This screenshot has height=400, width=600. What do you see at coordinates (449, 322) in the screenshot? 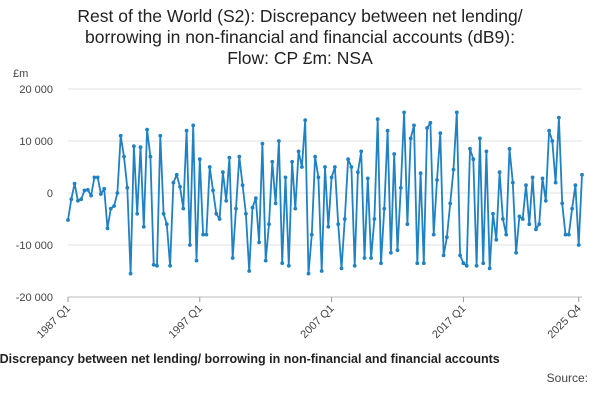
I see `x-tick-label: 2017 Q1` at bounding box center [449, 322].